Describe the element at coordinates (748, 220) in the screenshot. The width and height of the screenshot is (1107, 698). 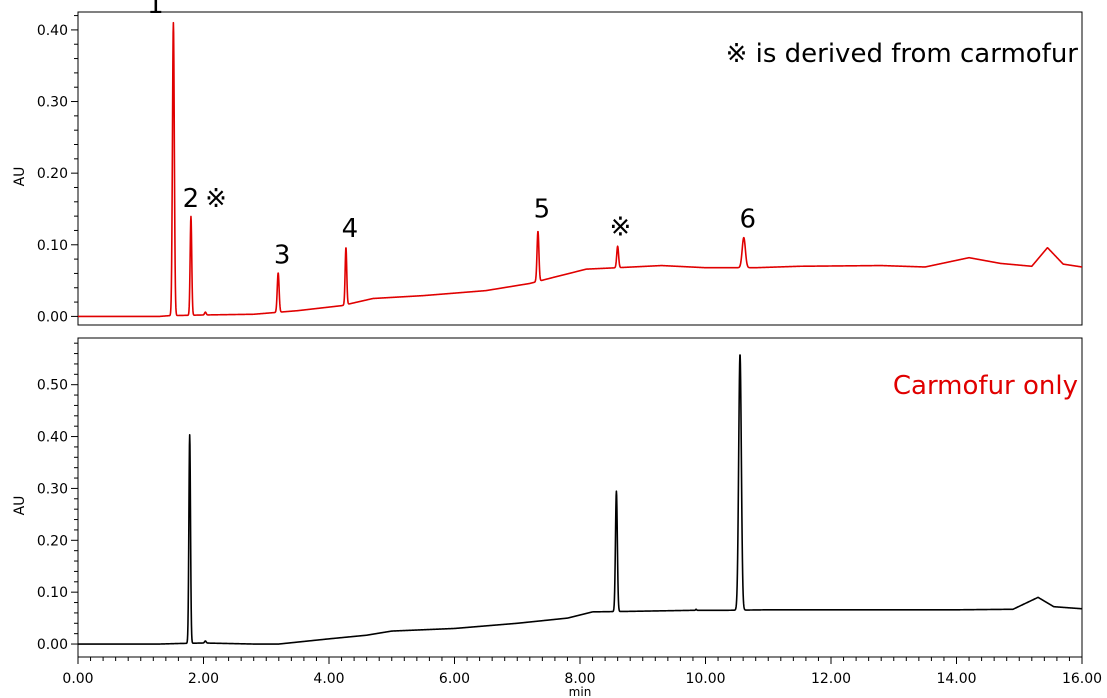
I see `peak-label: 6` at that location.